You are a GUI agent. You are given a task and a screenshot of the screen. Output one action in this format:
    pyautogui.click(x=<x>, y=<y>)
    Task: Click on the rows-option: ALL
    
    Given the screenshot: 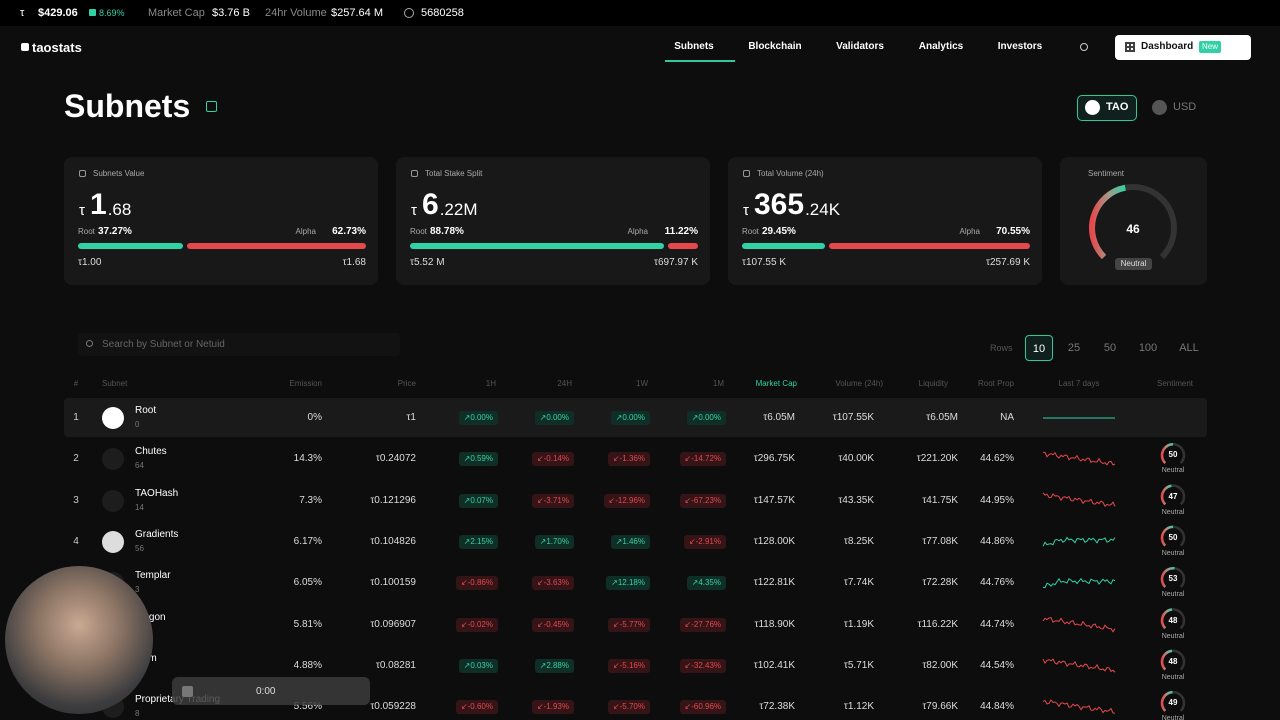 What is the action you would take?
    pyautogui.click(x=1189, y=348)
    